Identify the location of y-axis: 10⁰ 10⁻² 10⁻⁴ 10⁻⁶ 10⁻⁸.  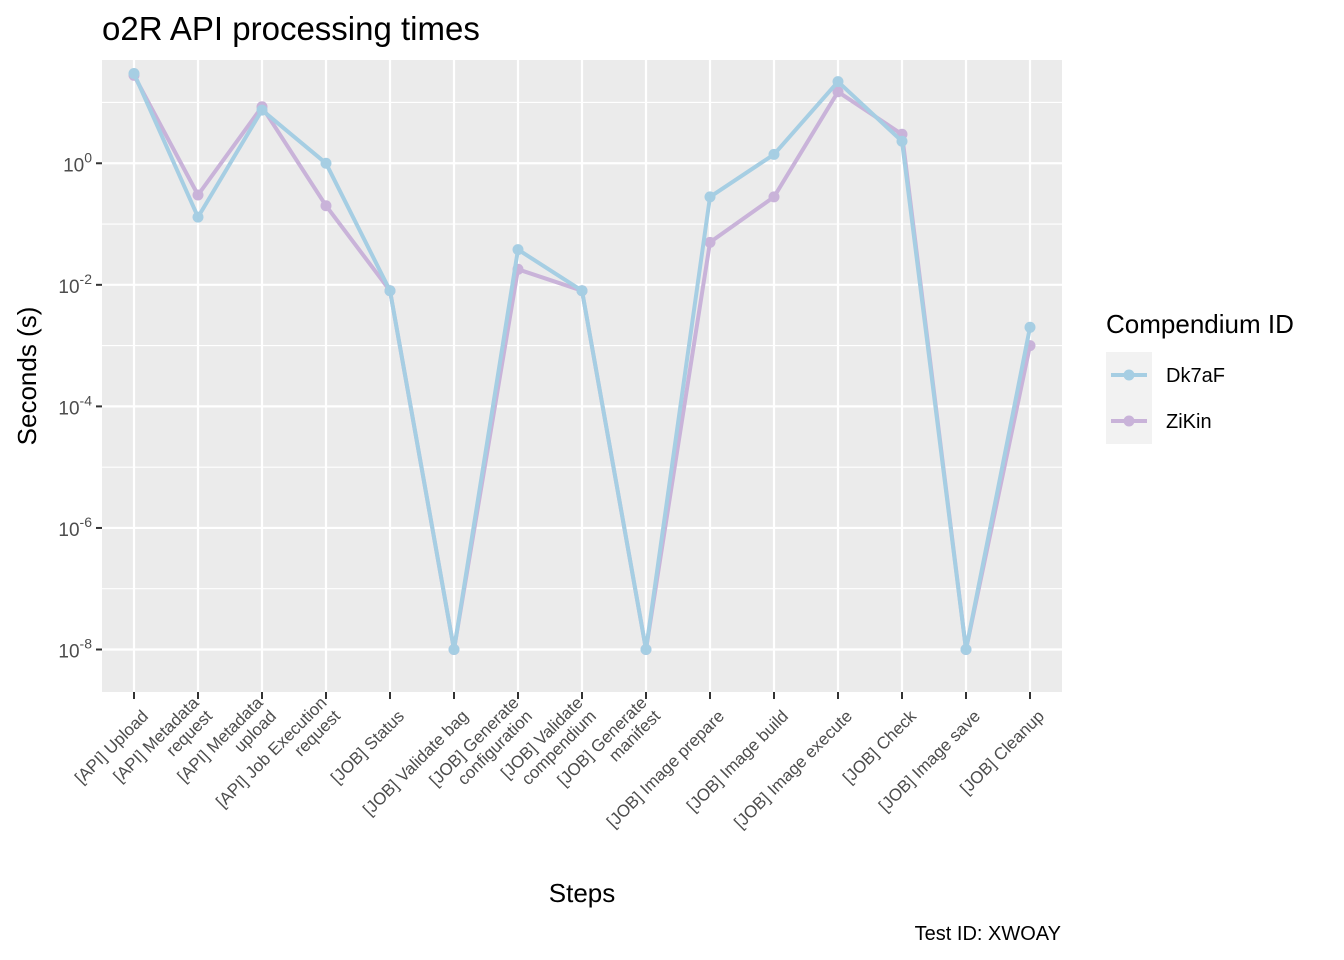
(80, 406).